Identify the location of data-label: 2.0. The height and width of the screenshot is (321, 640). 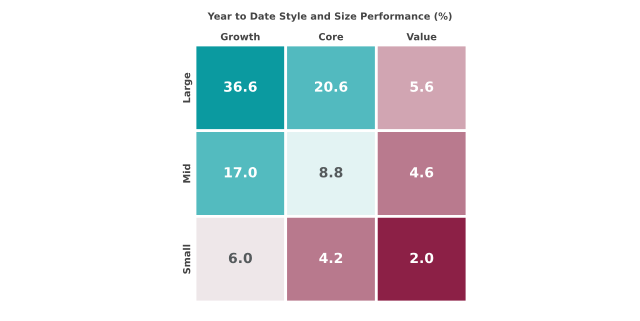
(422, 258).